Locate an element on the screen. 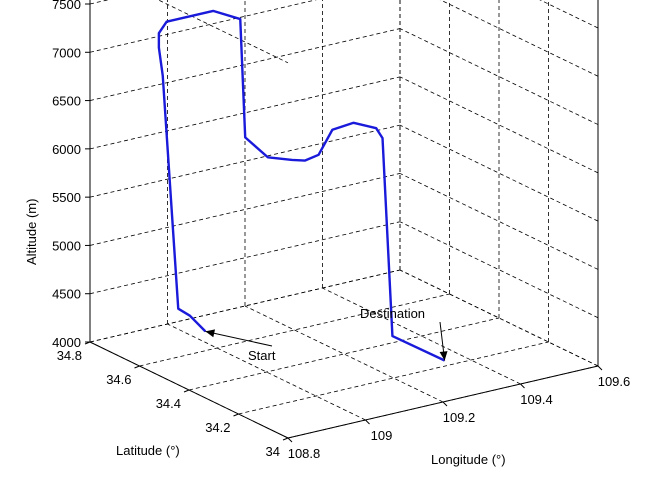 This screenshot has height=481, width=655. z-axis-label: Altitude (m) is located at coordinates (31, 232).